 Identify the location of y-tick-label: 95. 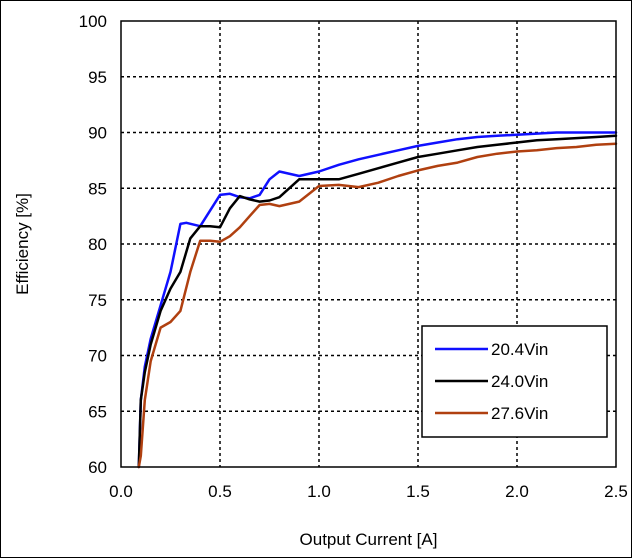
(97, 77).